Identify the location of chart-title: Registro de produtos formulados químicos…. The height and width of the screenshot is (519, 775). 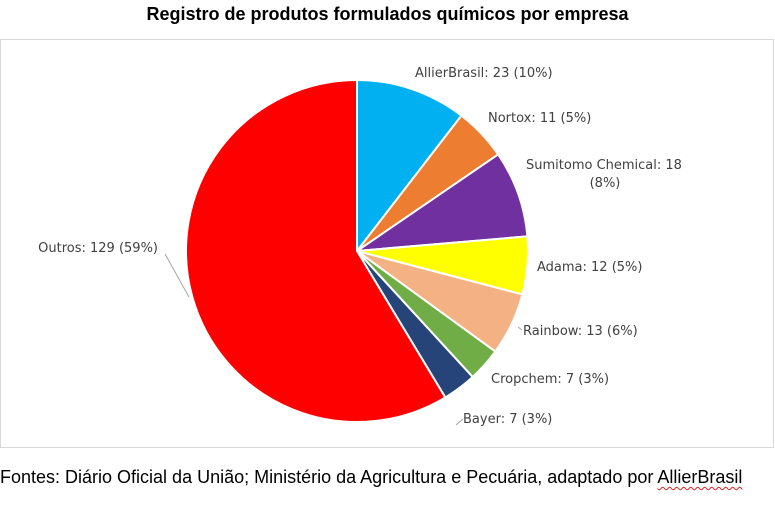
(387, 14).